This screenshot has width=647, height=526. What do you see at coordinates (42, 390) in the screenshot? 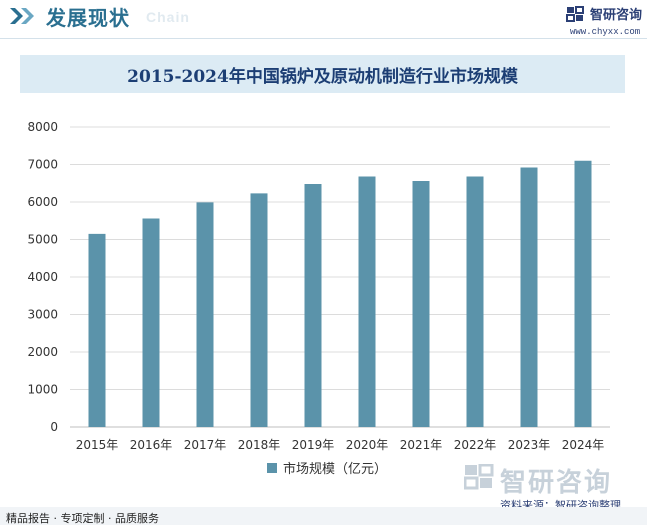
I see `y-tick-label: 1000` at bounding box center [42, 390].